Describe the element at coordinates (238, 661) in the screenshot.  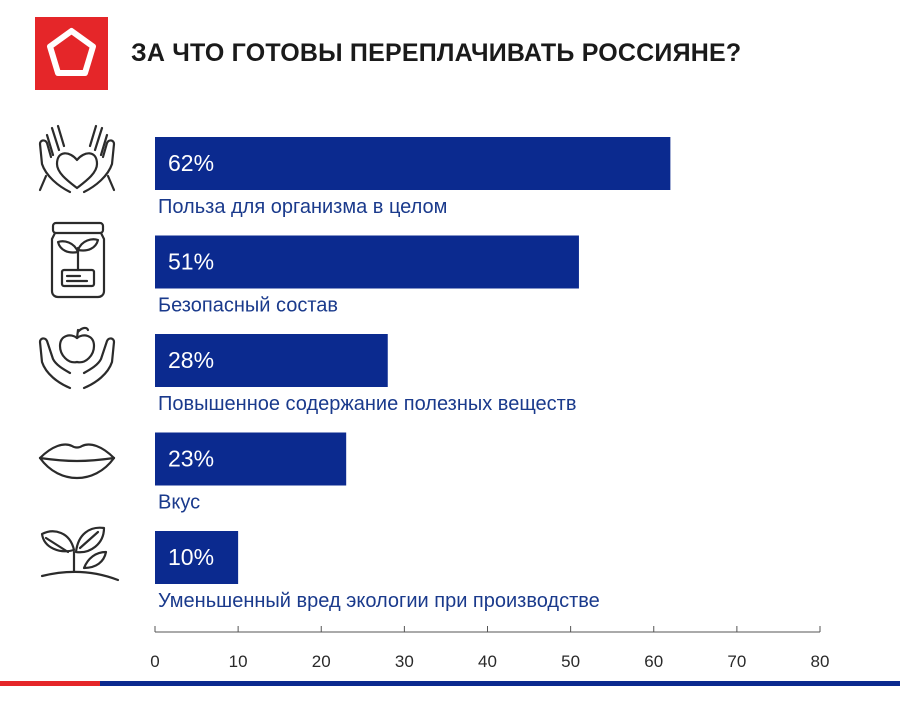
I see `x-tick-label: 10` at that location.